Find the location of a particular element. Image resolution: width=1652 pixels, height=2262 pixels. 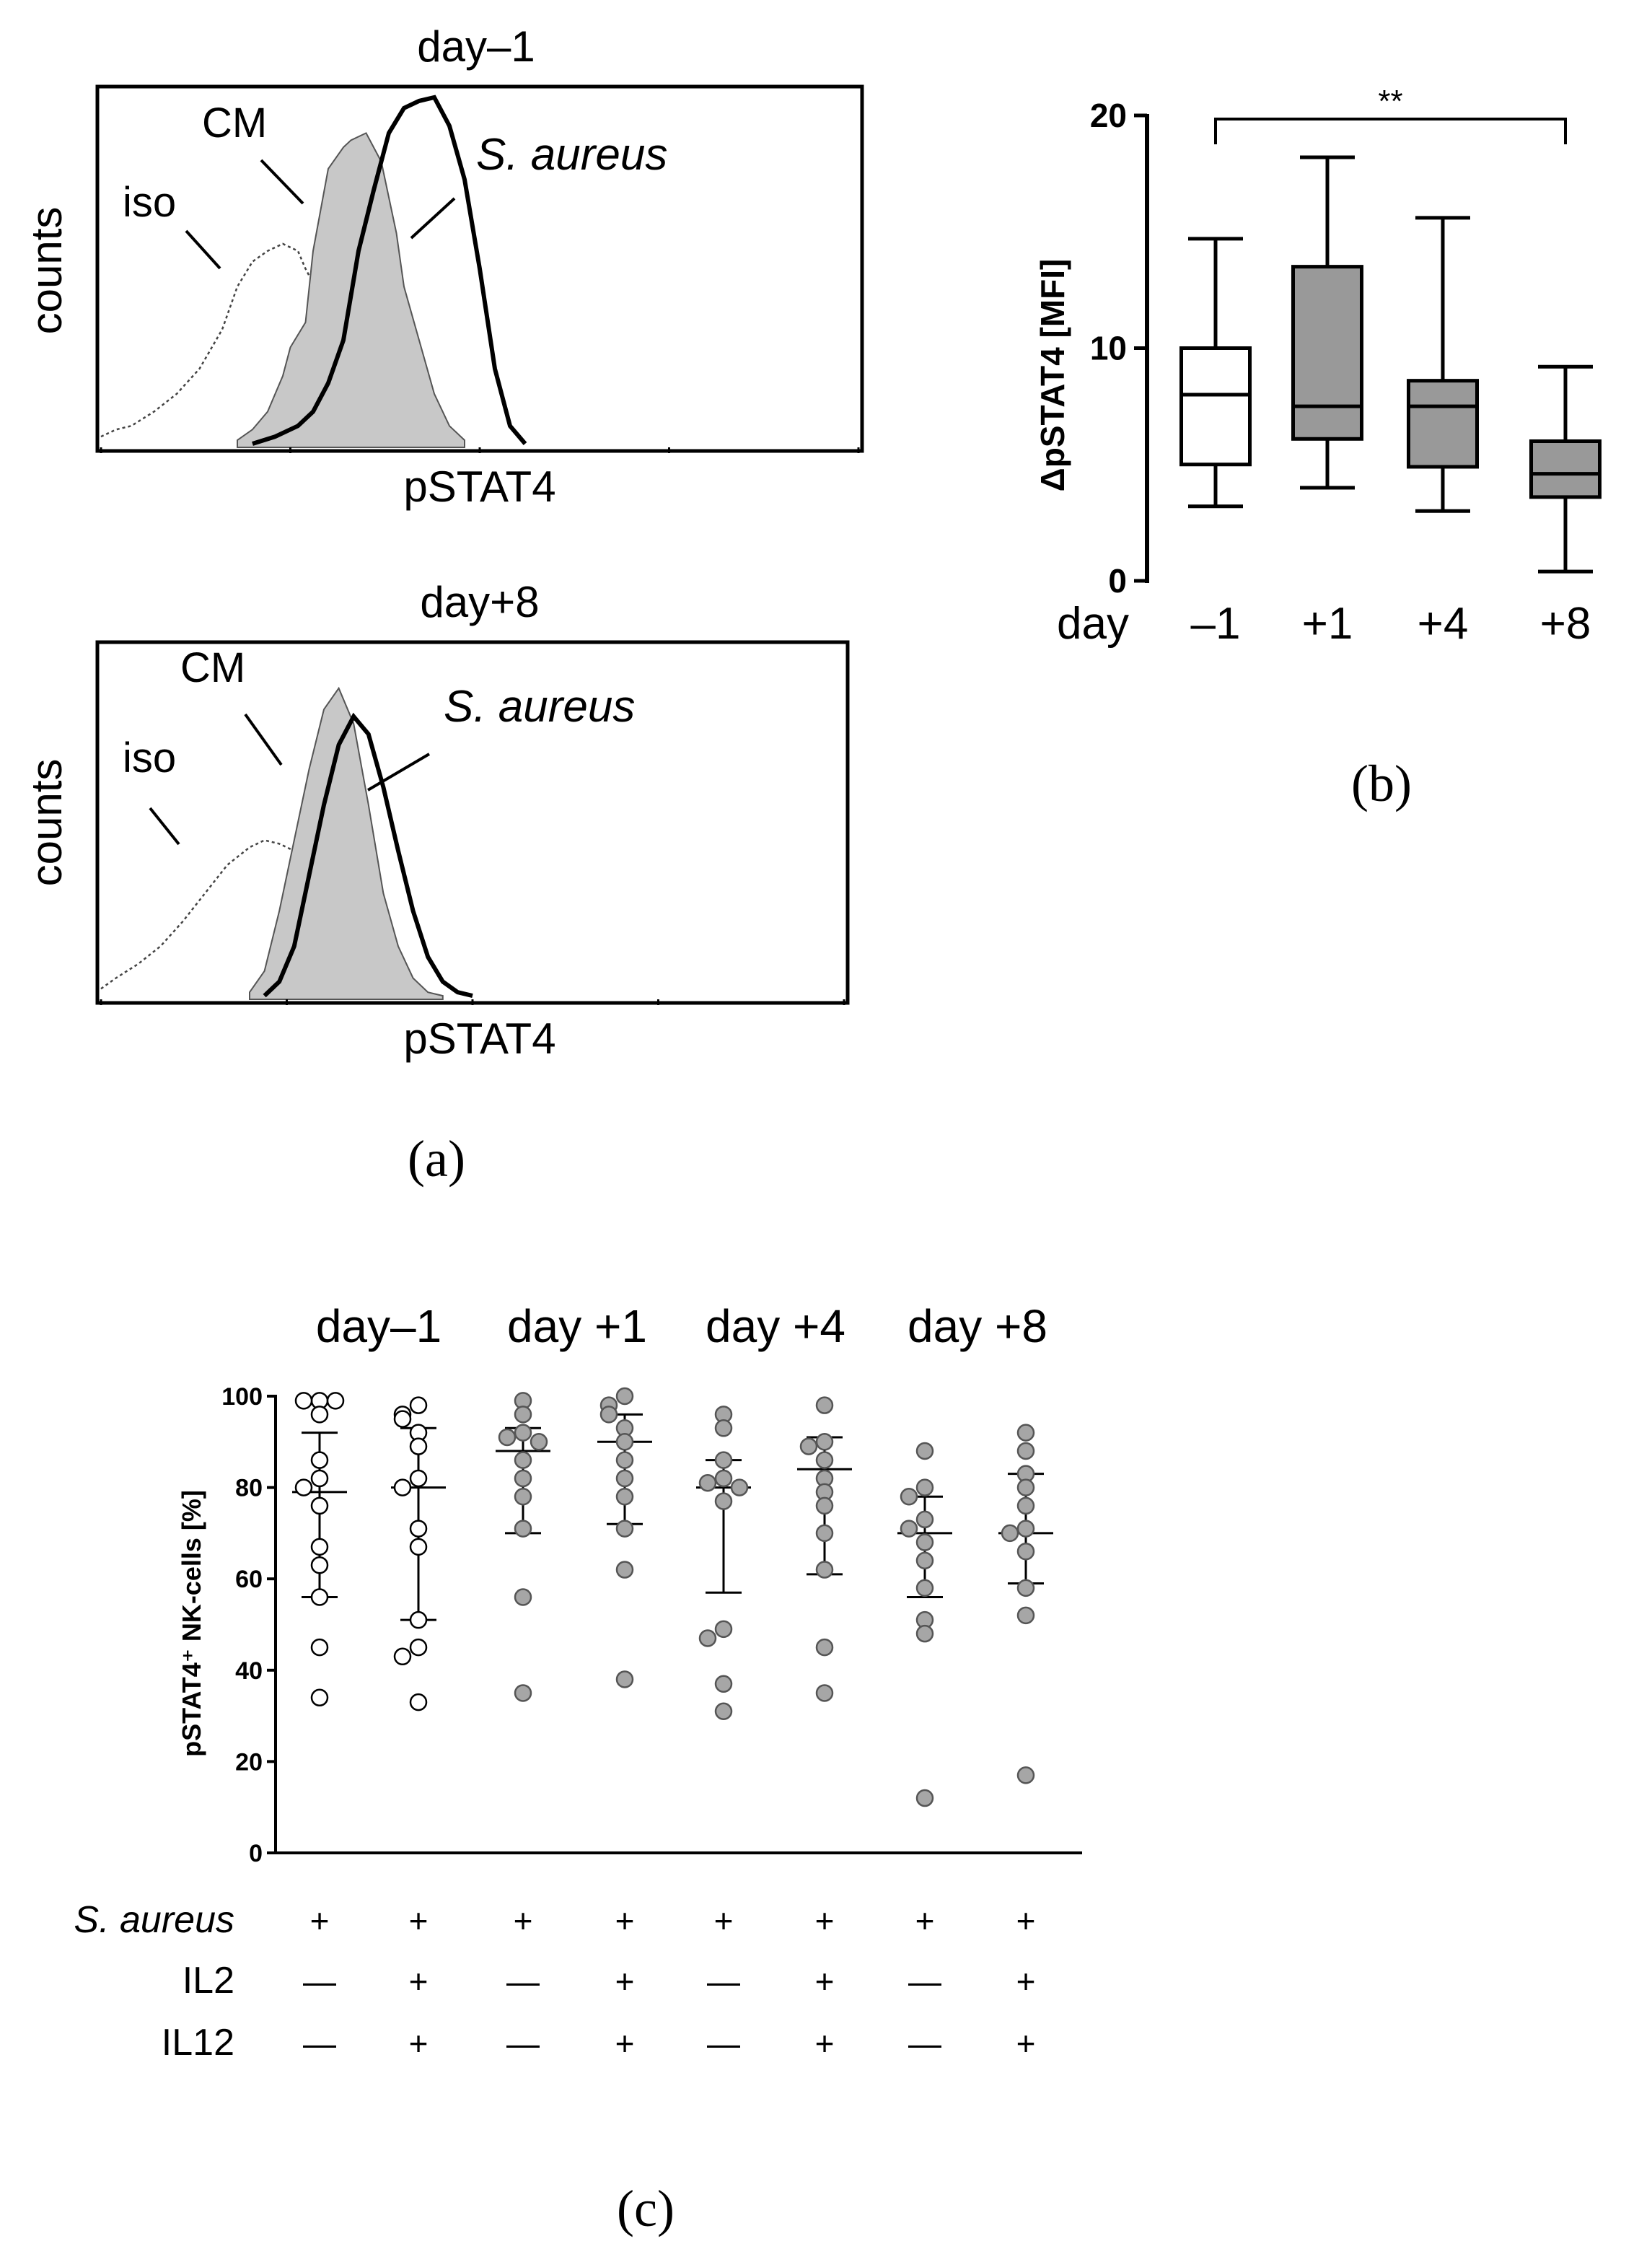

y-tick-label: 100 is located at coordinates (242, 1397).